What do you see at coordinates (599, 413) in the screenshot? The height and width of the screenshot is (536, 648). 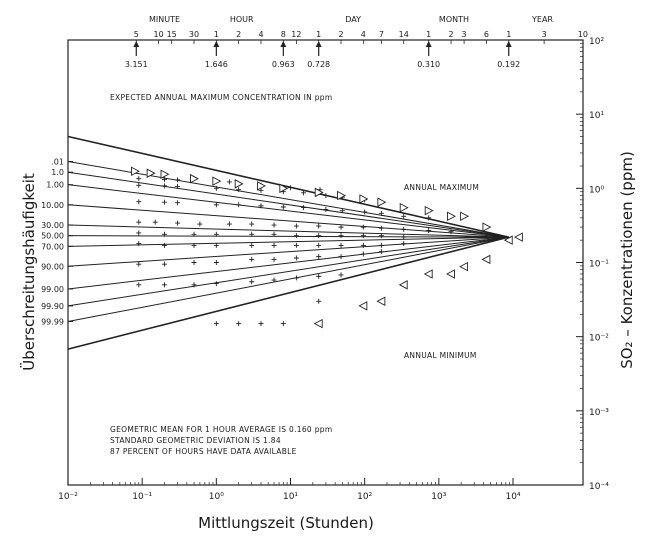 I see `y-tick-label-right: 10⁻³` at bounding box center [599, 413].